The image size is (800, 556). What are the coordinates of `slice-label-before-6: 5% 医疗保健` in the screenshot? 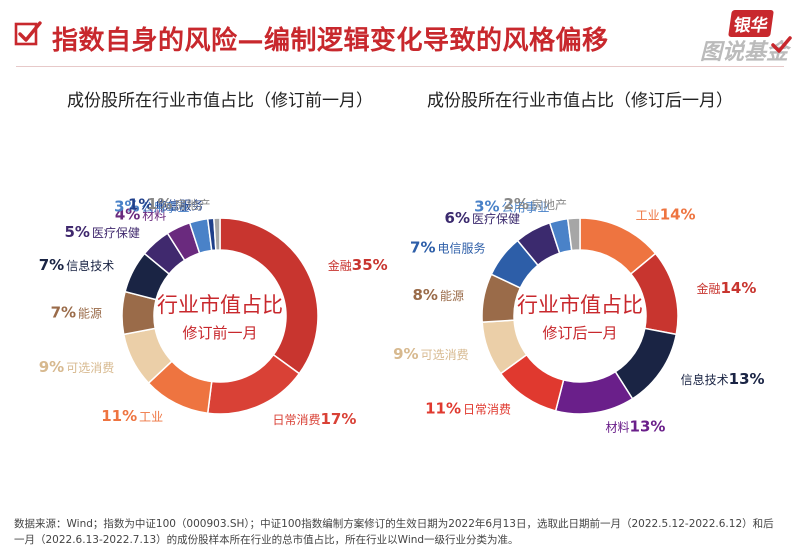 It's located at (101, 232).